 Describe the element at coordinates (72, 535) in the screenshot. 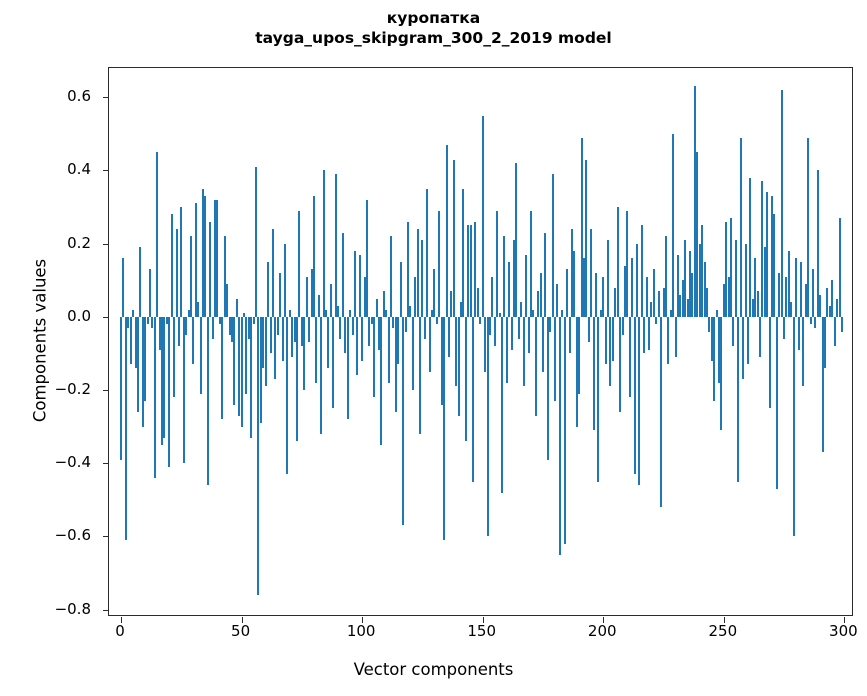

I see `y-tick-label: −0.6` at that location.